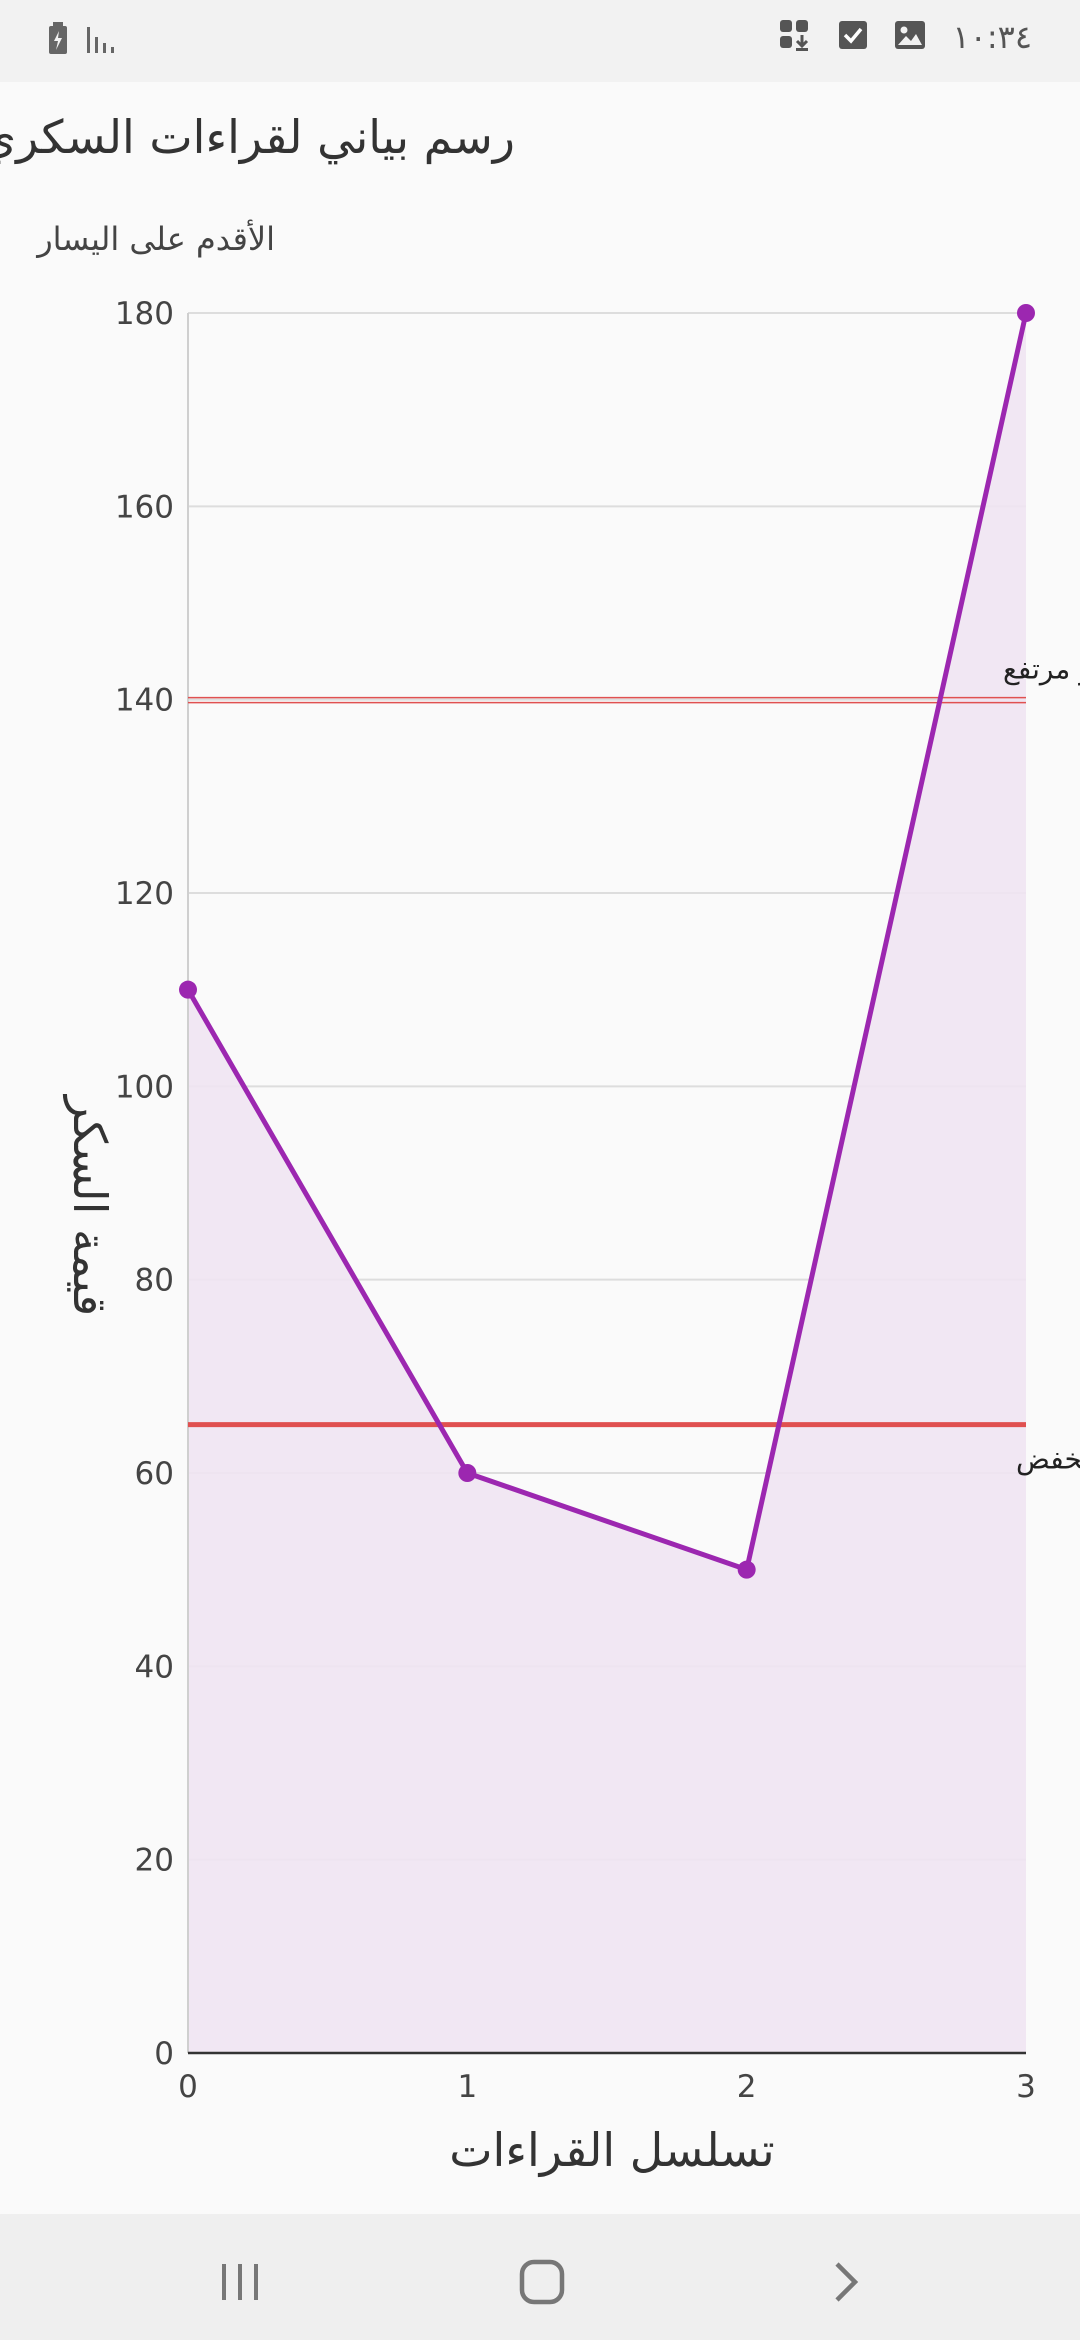 The width and height of the screenshot is (1080, 2340). I want to click on reference-label-high: مستوى السكر مرتفع, so click(1041, 669).